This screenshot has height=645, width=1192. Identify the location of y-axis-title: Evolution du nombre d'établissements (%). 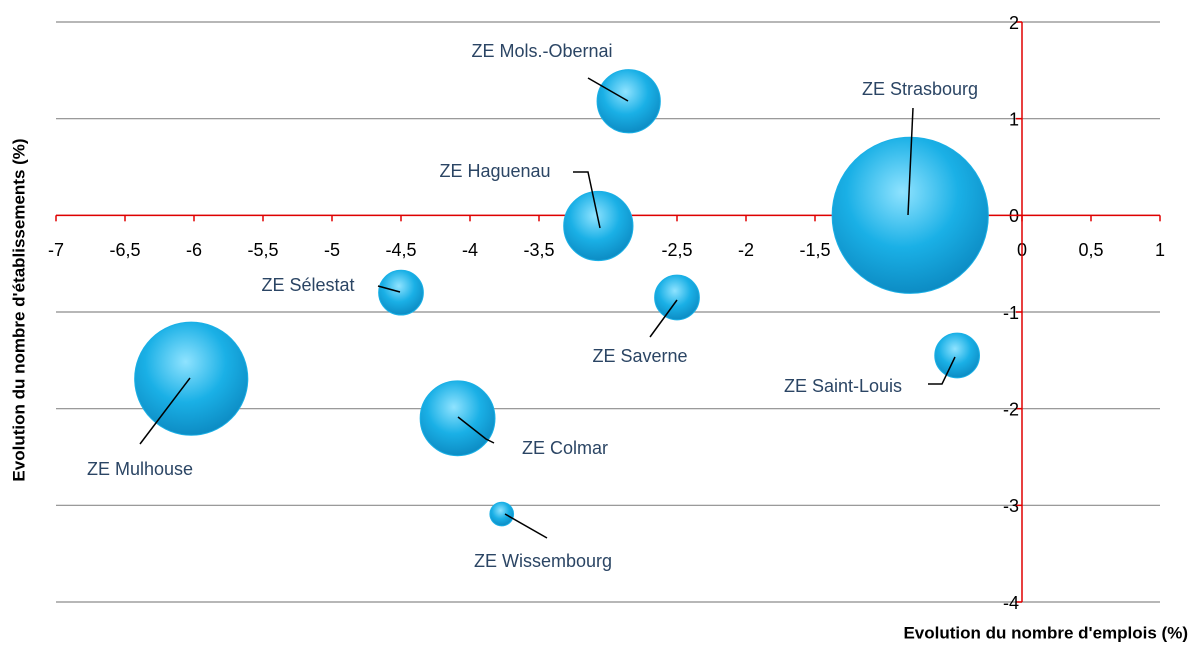
(18, 309).